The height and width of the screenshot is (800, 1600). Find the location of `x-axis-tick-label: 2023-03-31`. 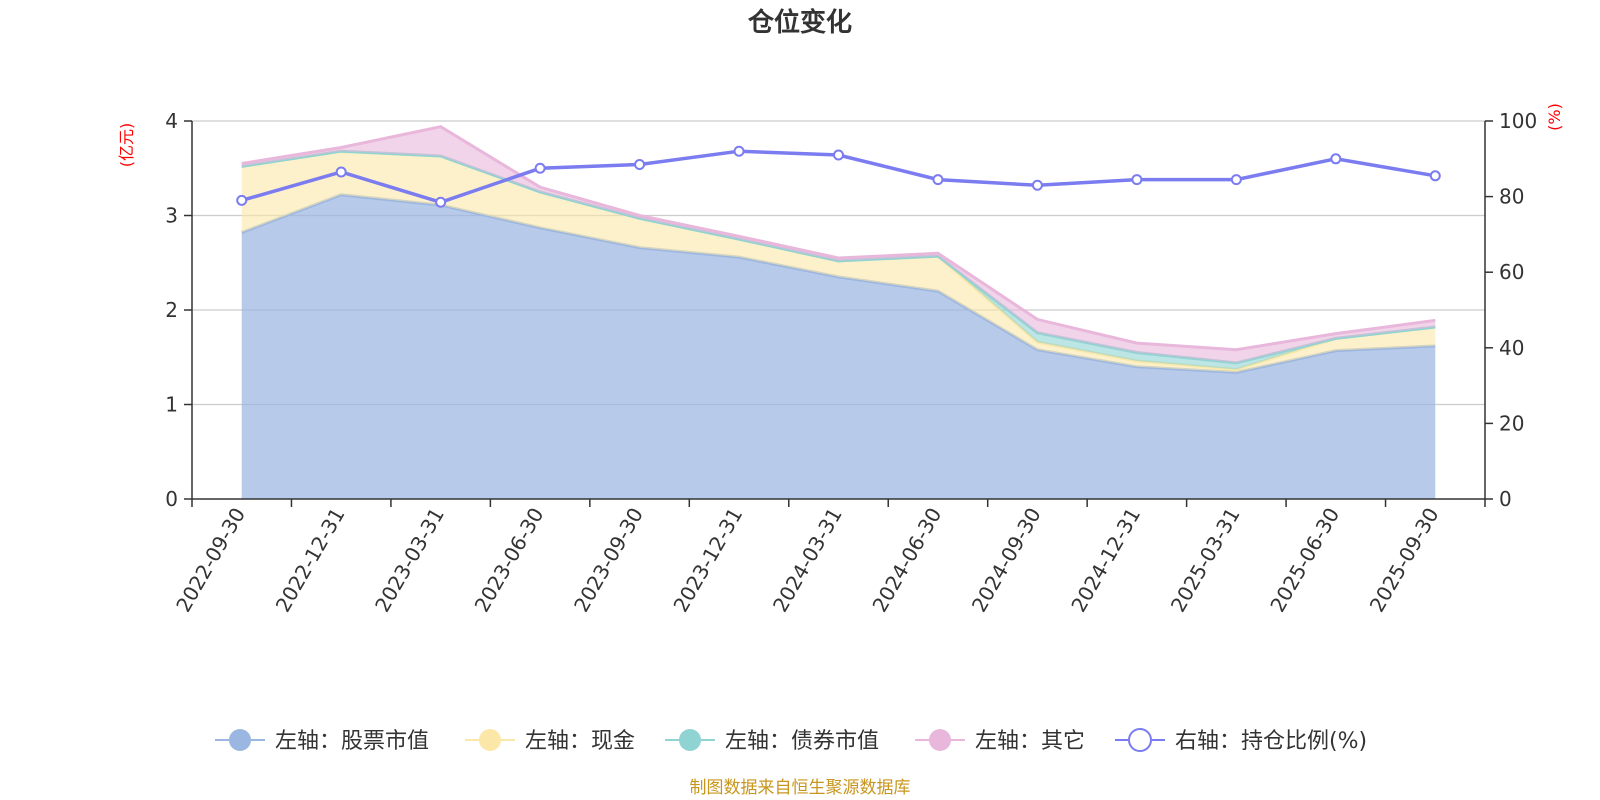

x-axis-tick-label: 2023-03-31 is located at coordinates (409, 560).